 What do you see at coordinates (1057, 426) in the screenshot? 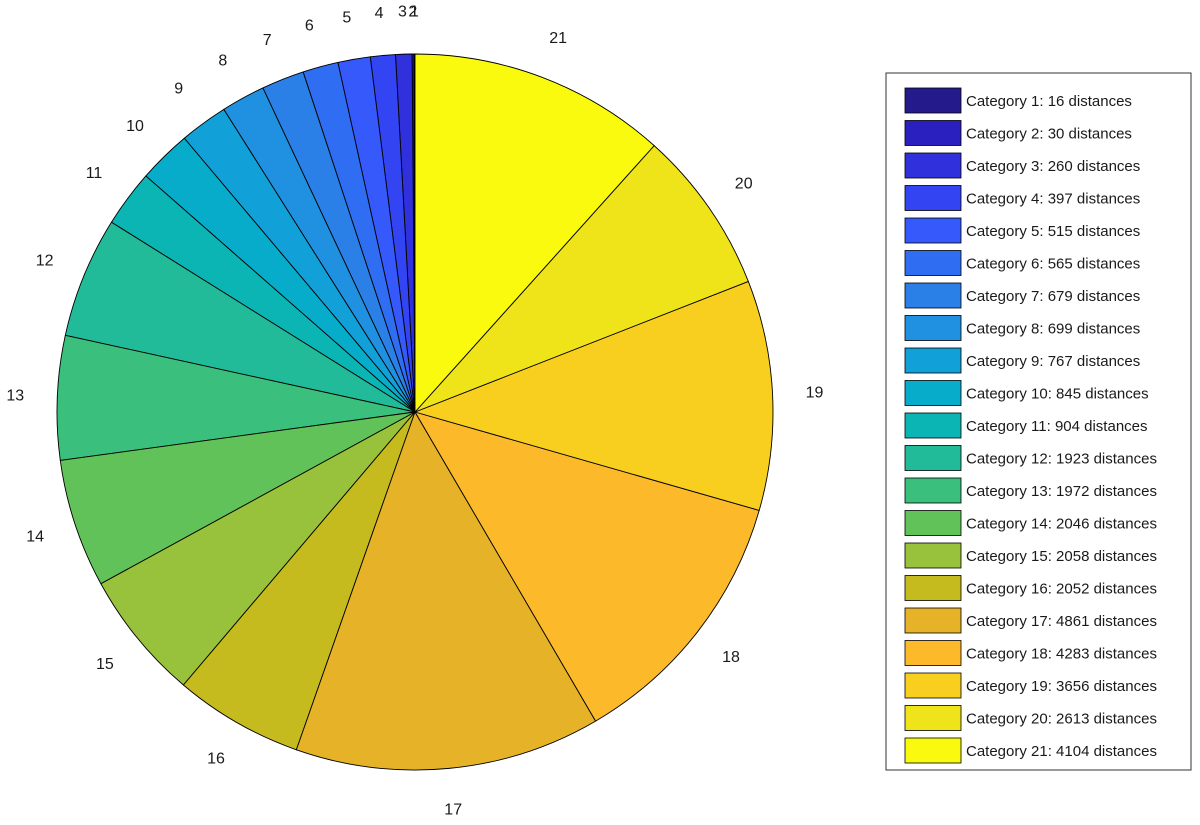
I see `legend-entry-11: Category 11: 904 distances` at bounding box center [1057, 426].